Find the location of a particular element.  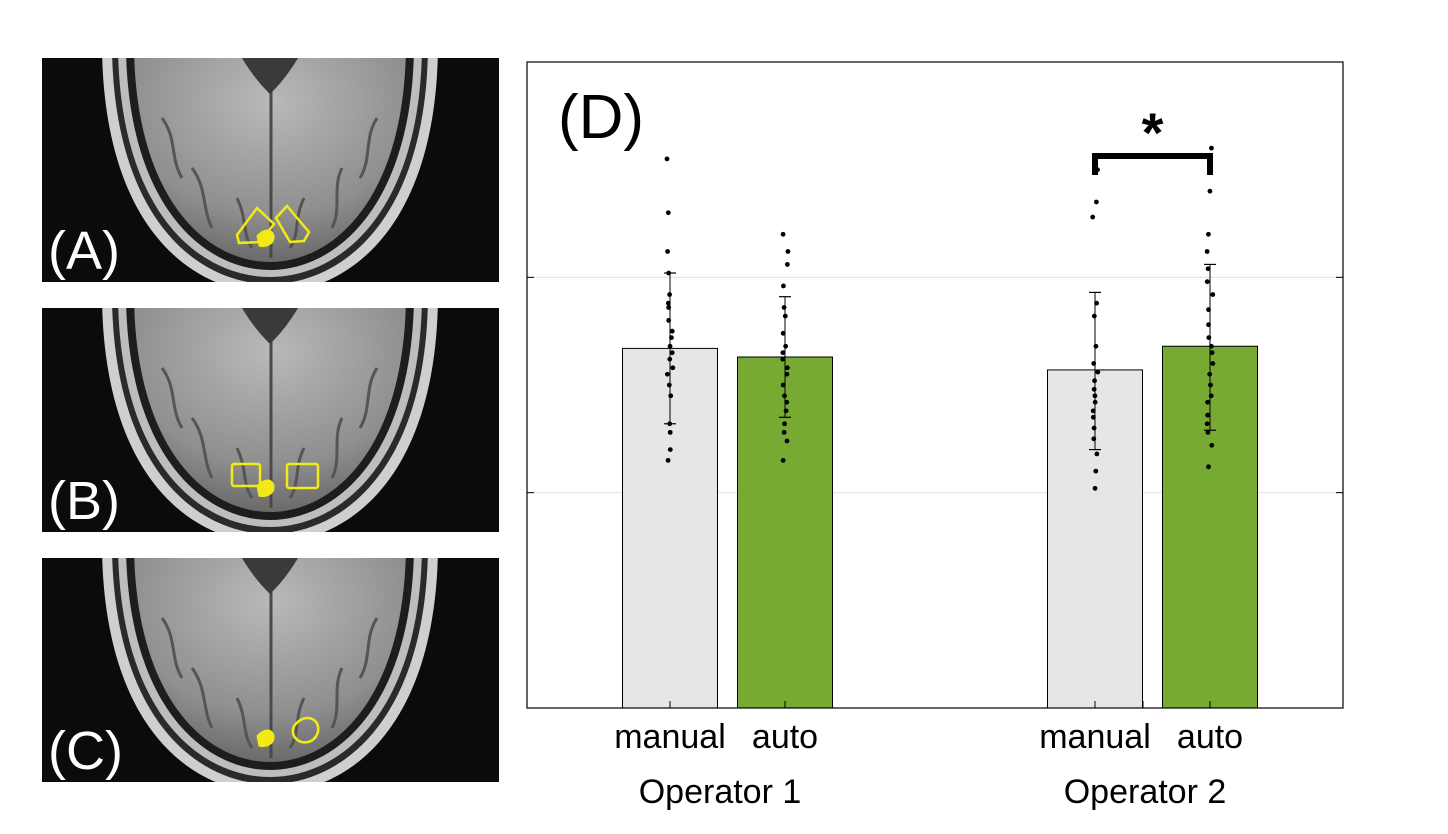

roi-right-polygon is located at coordinates (292, 224).